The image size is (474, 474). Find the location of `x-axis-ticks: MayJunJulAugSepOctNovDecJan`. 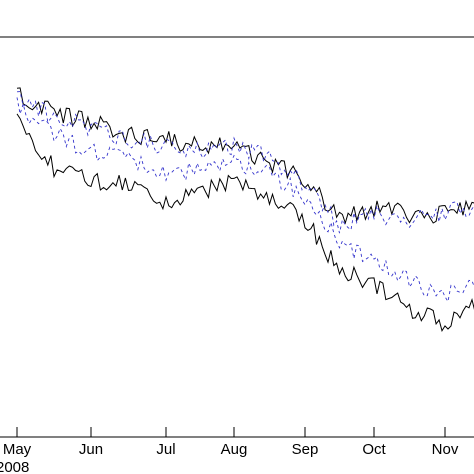

x-axis-ticks: MayJunJulAugSepOctNovDecJan is located at coordinates (231, 442).